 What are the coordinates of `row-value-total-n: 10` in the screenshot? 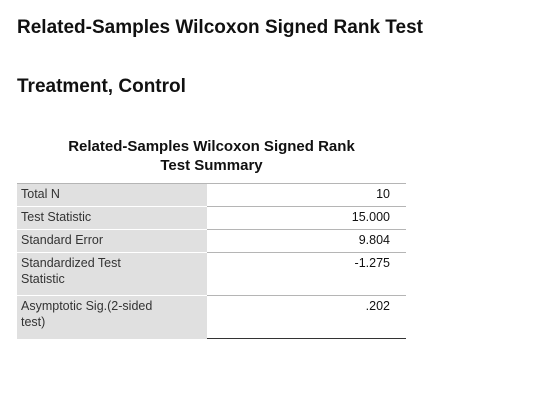 It's located at (306, 195).